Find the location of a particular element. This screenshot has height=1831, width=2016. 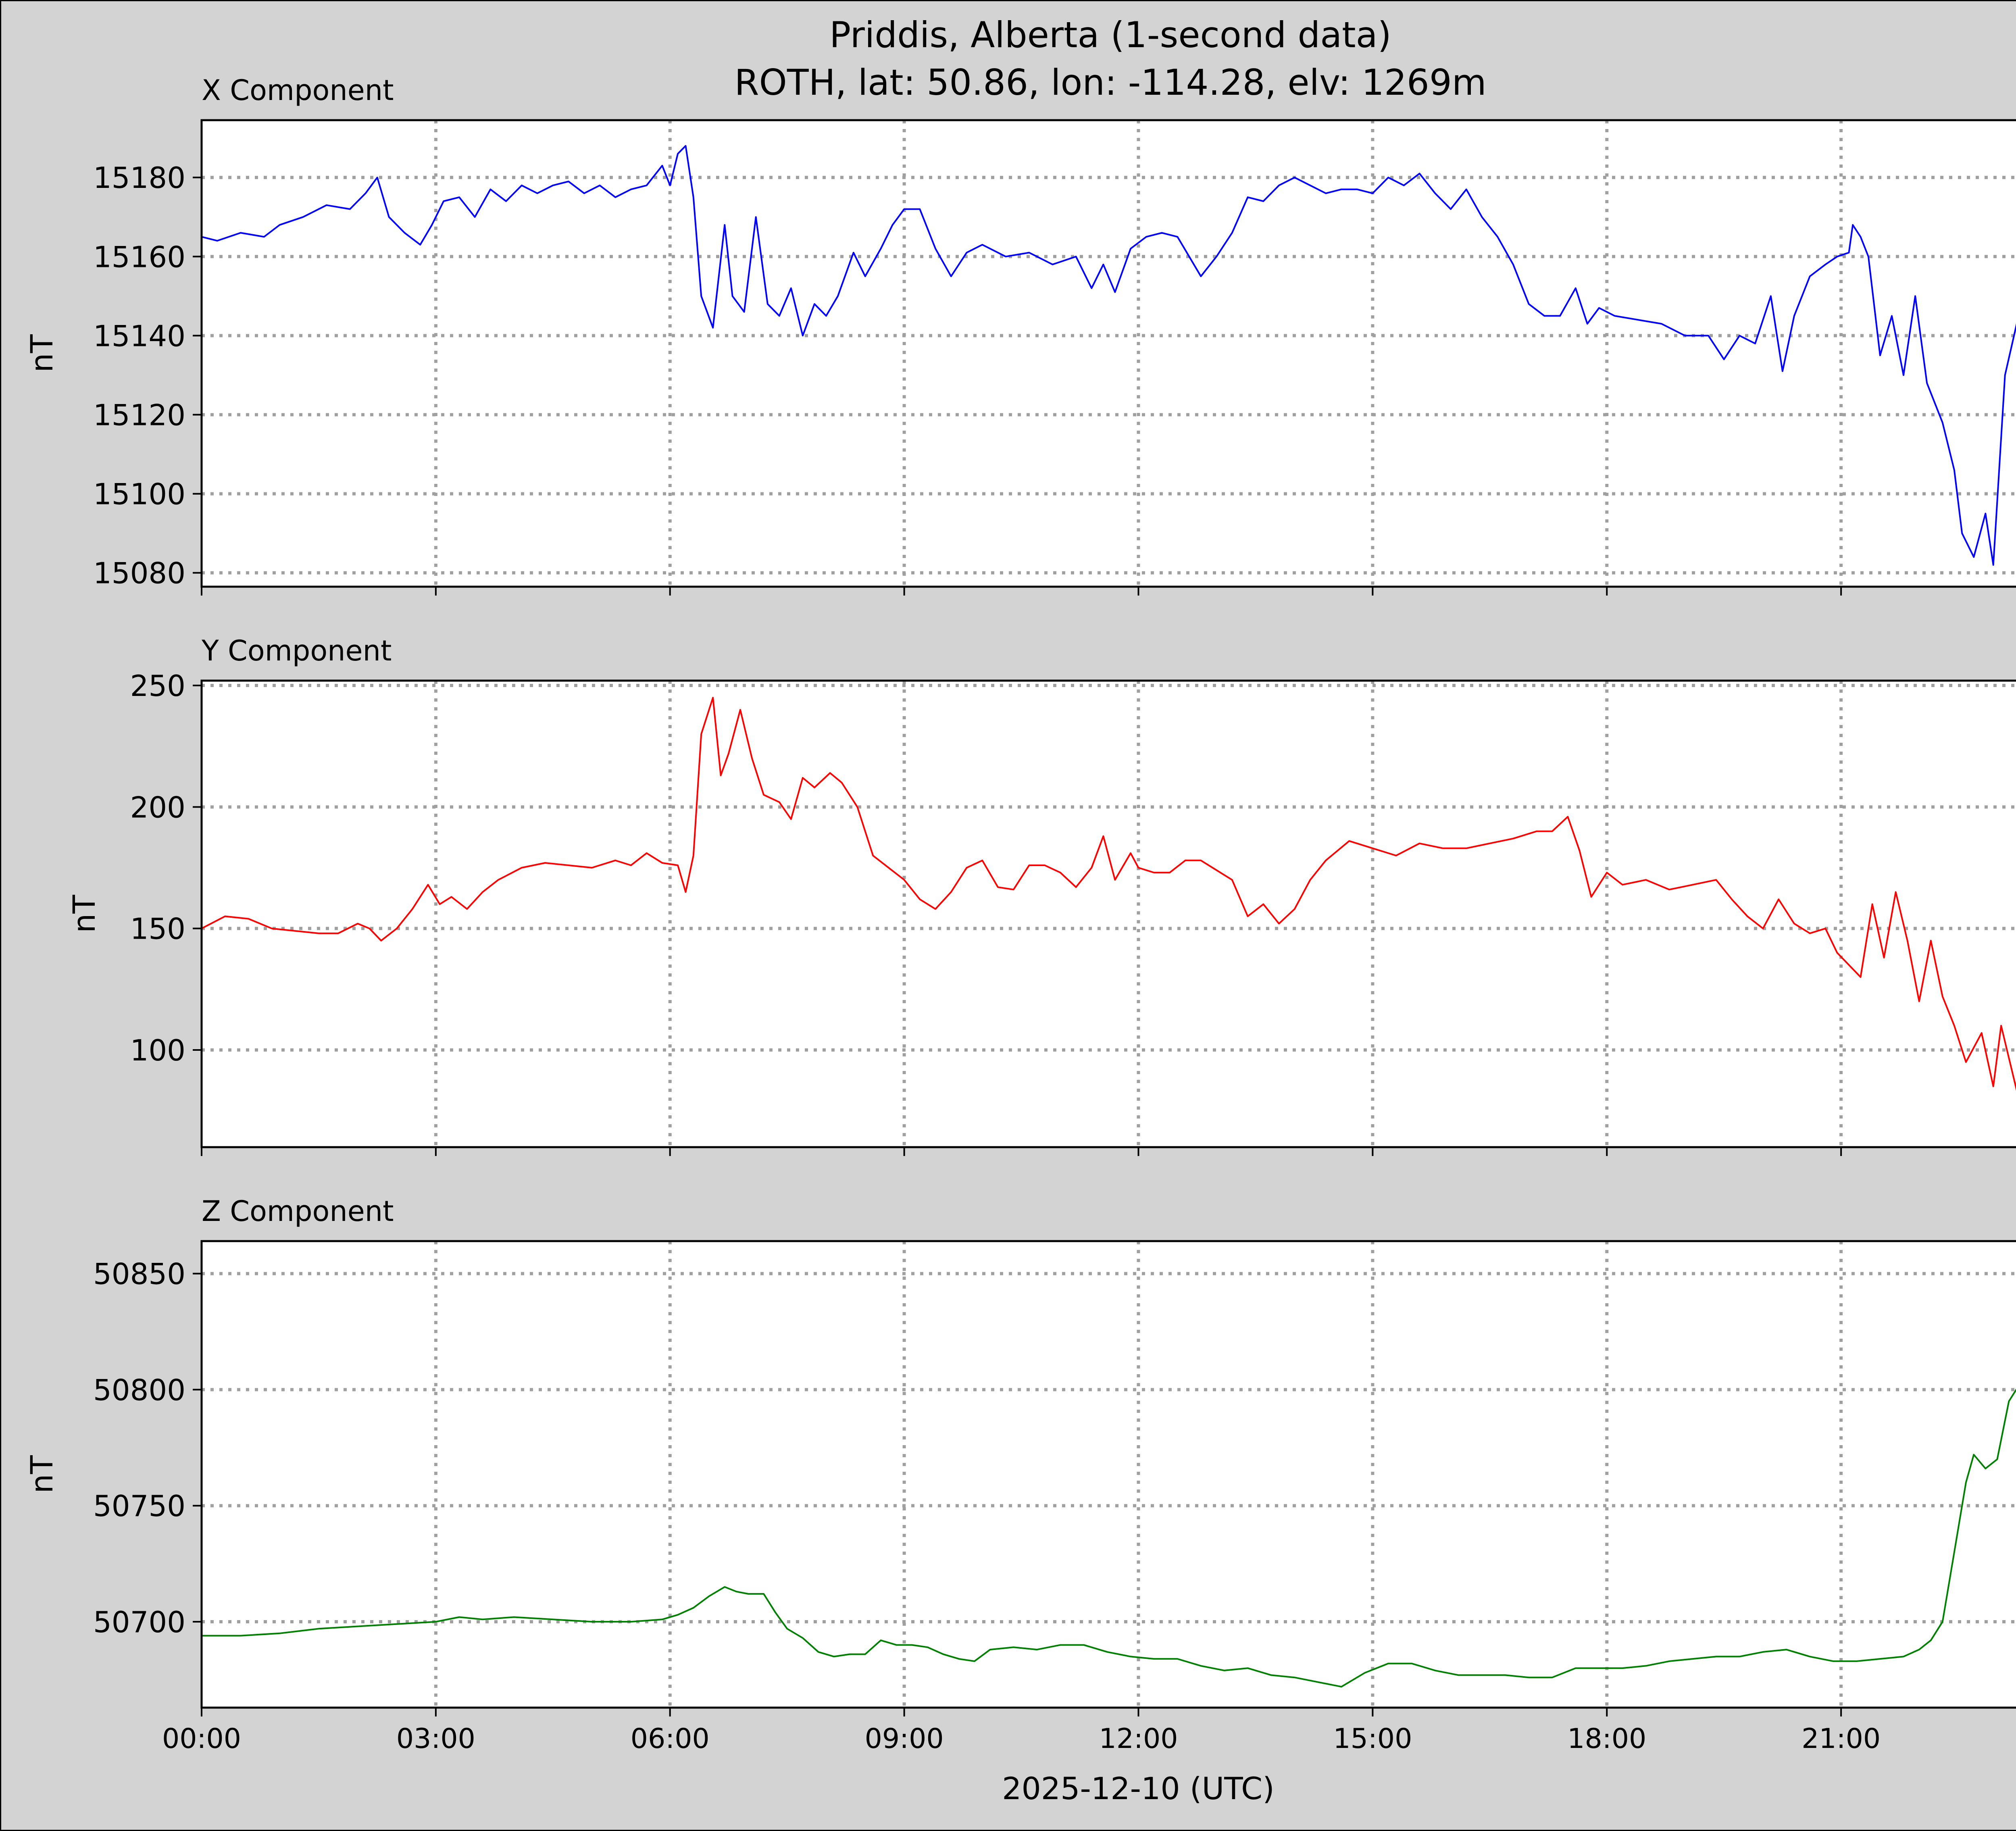

x-tick-label: 12:00 is located at coordinates (1138, 1739).